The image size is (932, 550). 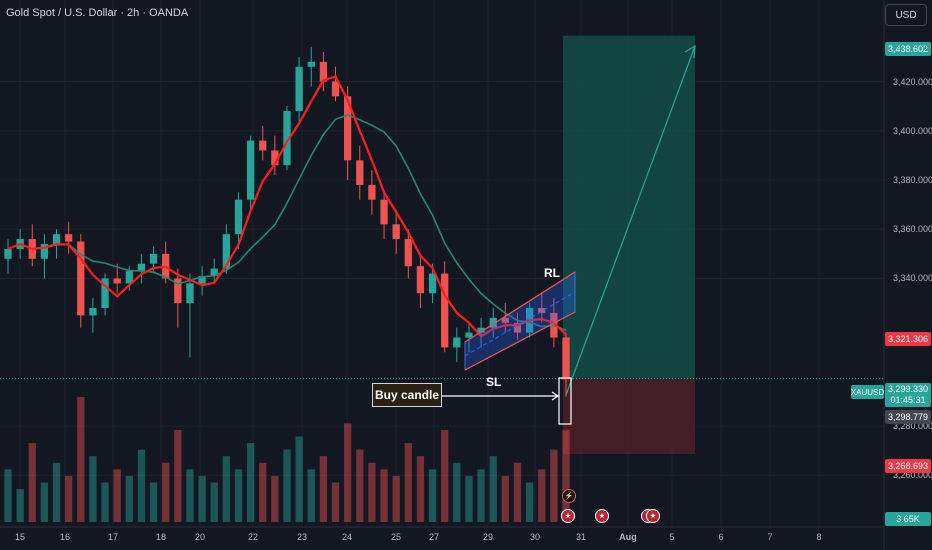 I want to click on time-tick: 7, so click(x=770, y=537).